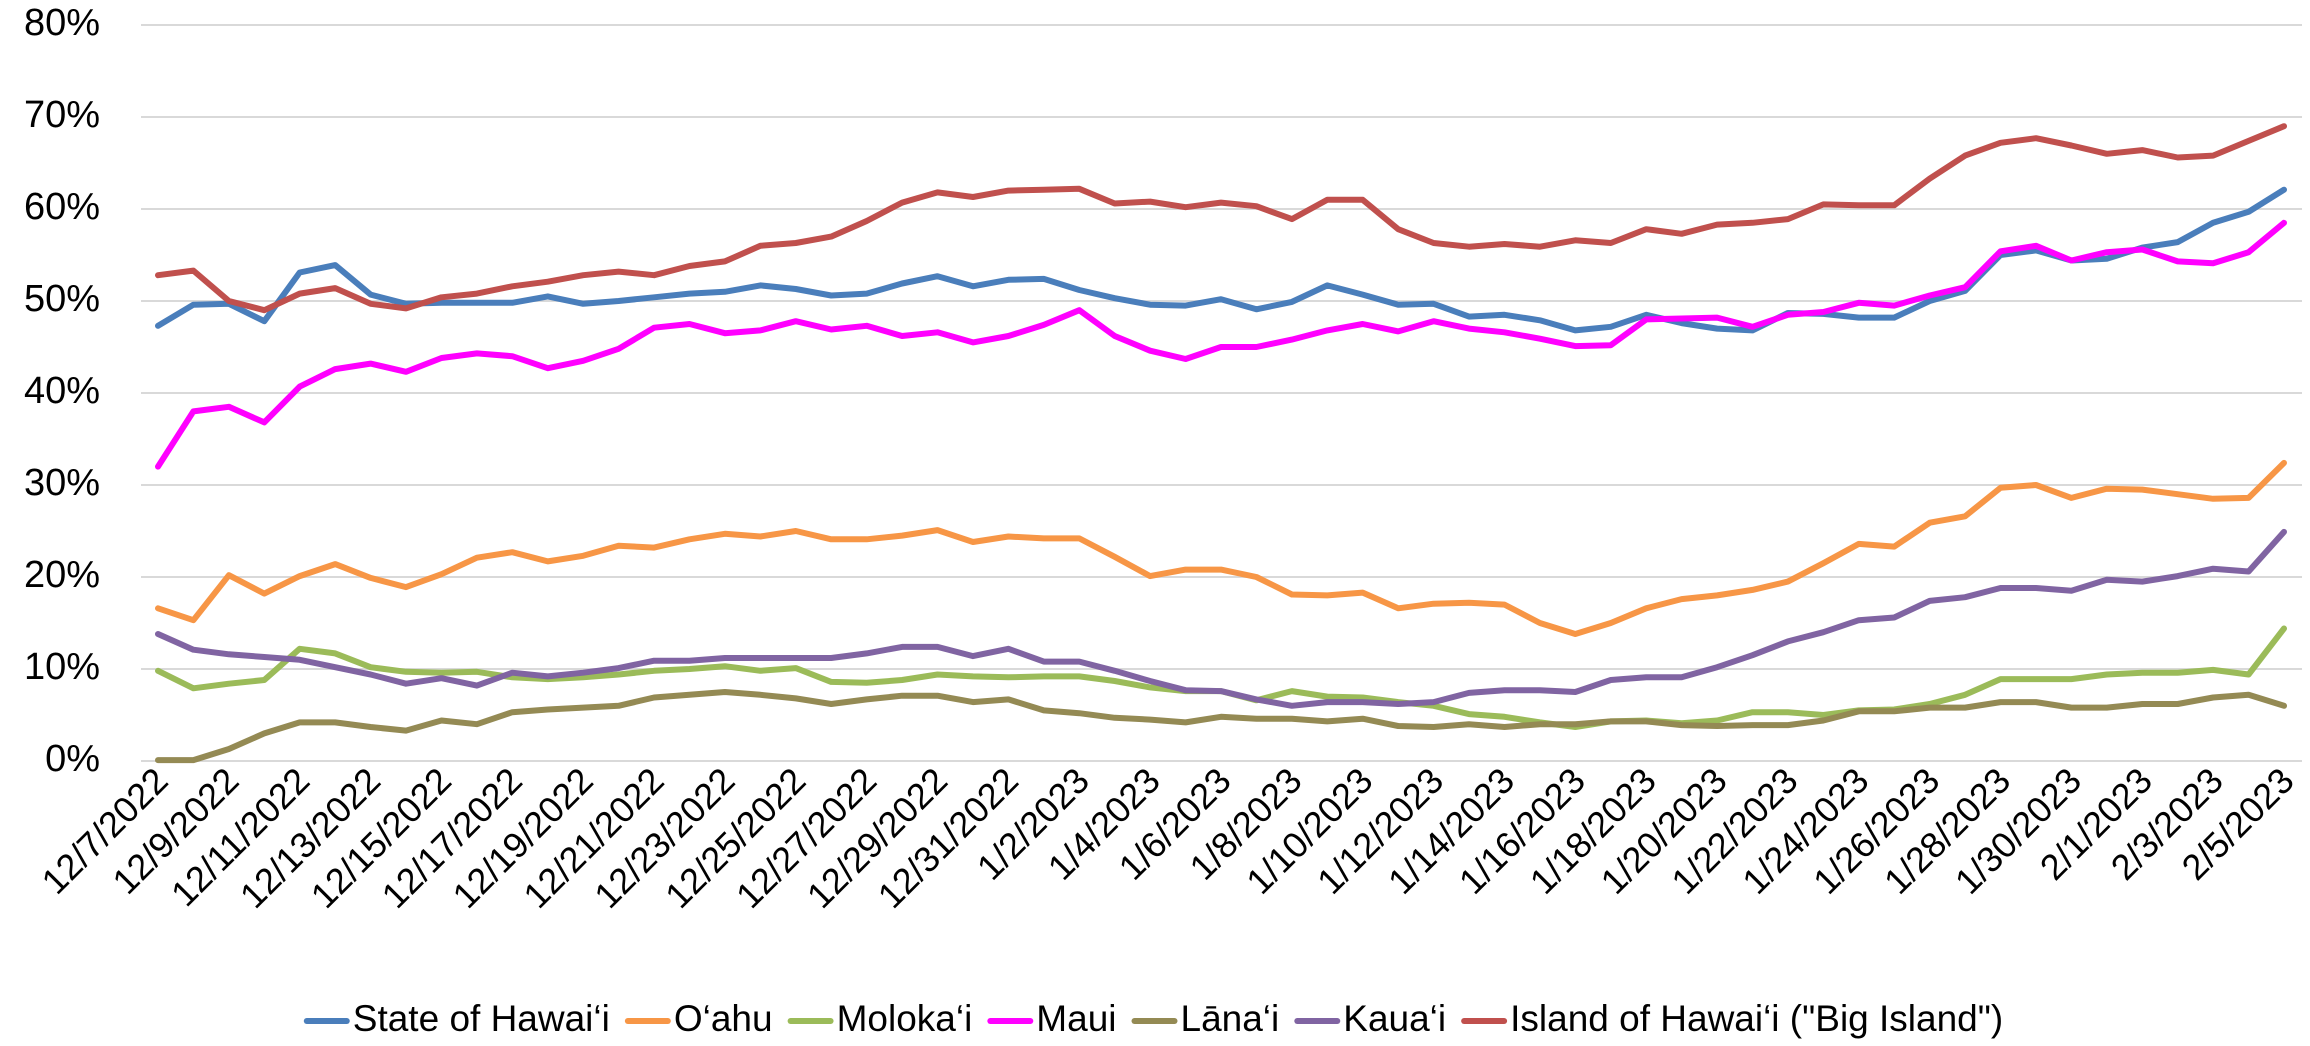 The image size is (2310, 1046). I want to click on legend-item: Island of Hawai‘i ("Big Island"), so click(1732, 1018).